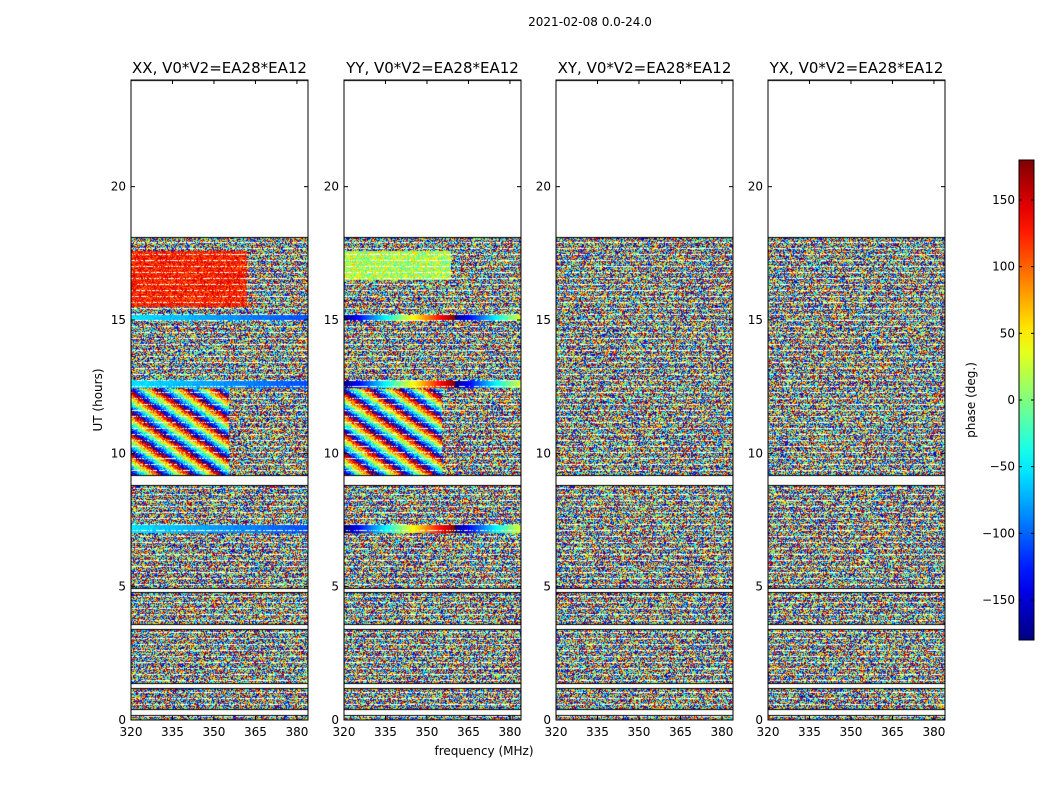  What do you see at coordinates (1007, 333) in the screenshot?
I see `colorbar-tick-label: 50` at bounding box center [1007, 333].